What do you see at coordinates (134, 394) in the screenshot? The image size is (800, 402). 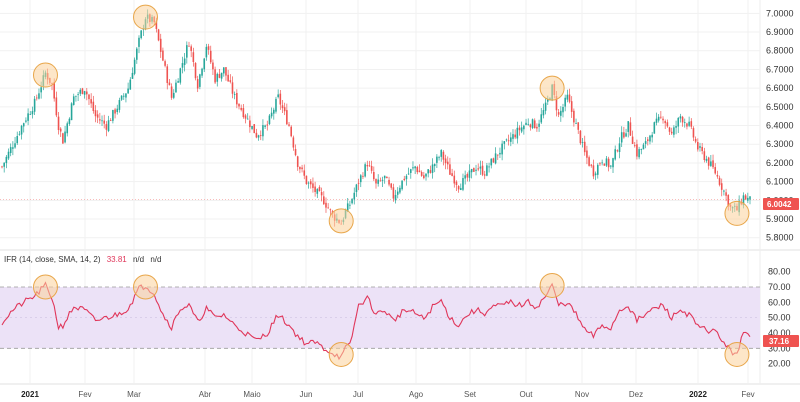 I see `x-tick-label: Mar` at bounding box center [134, 394].